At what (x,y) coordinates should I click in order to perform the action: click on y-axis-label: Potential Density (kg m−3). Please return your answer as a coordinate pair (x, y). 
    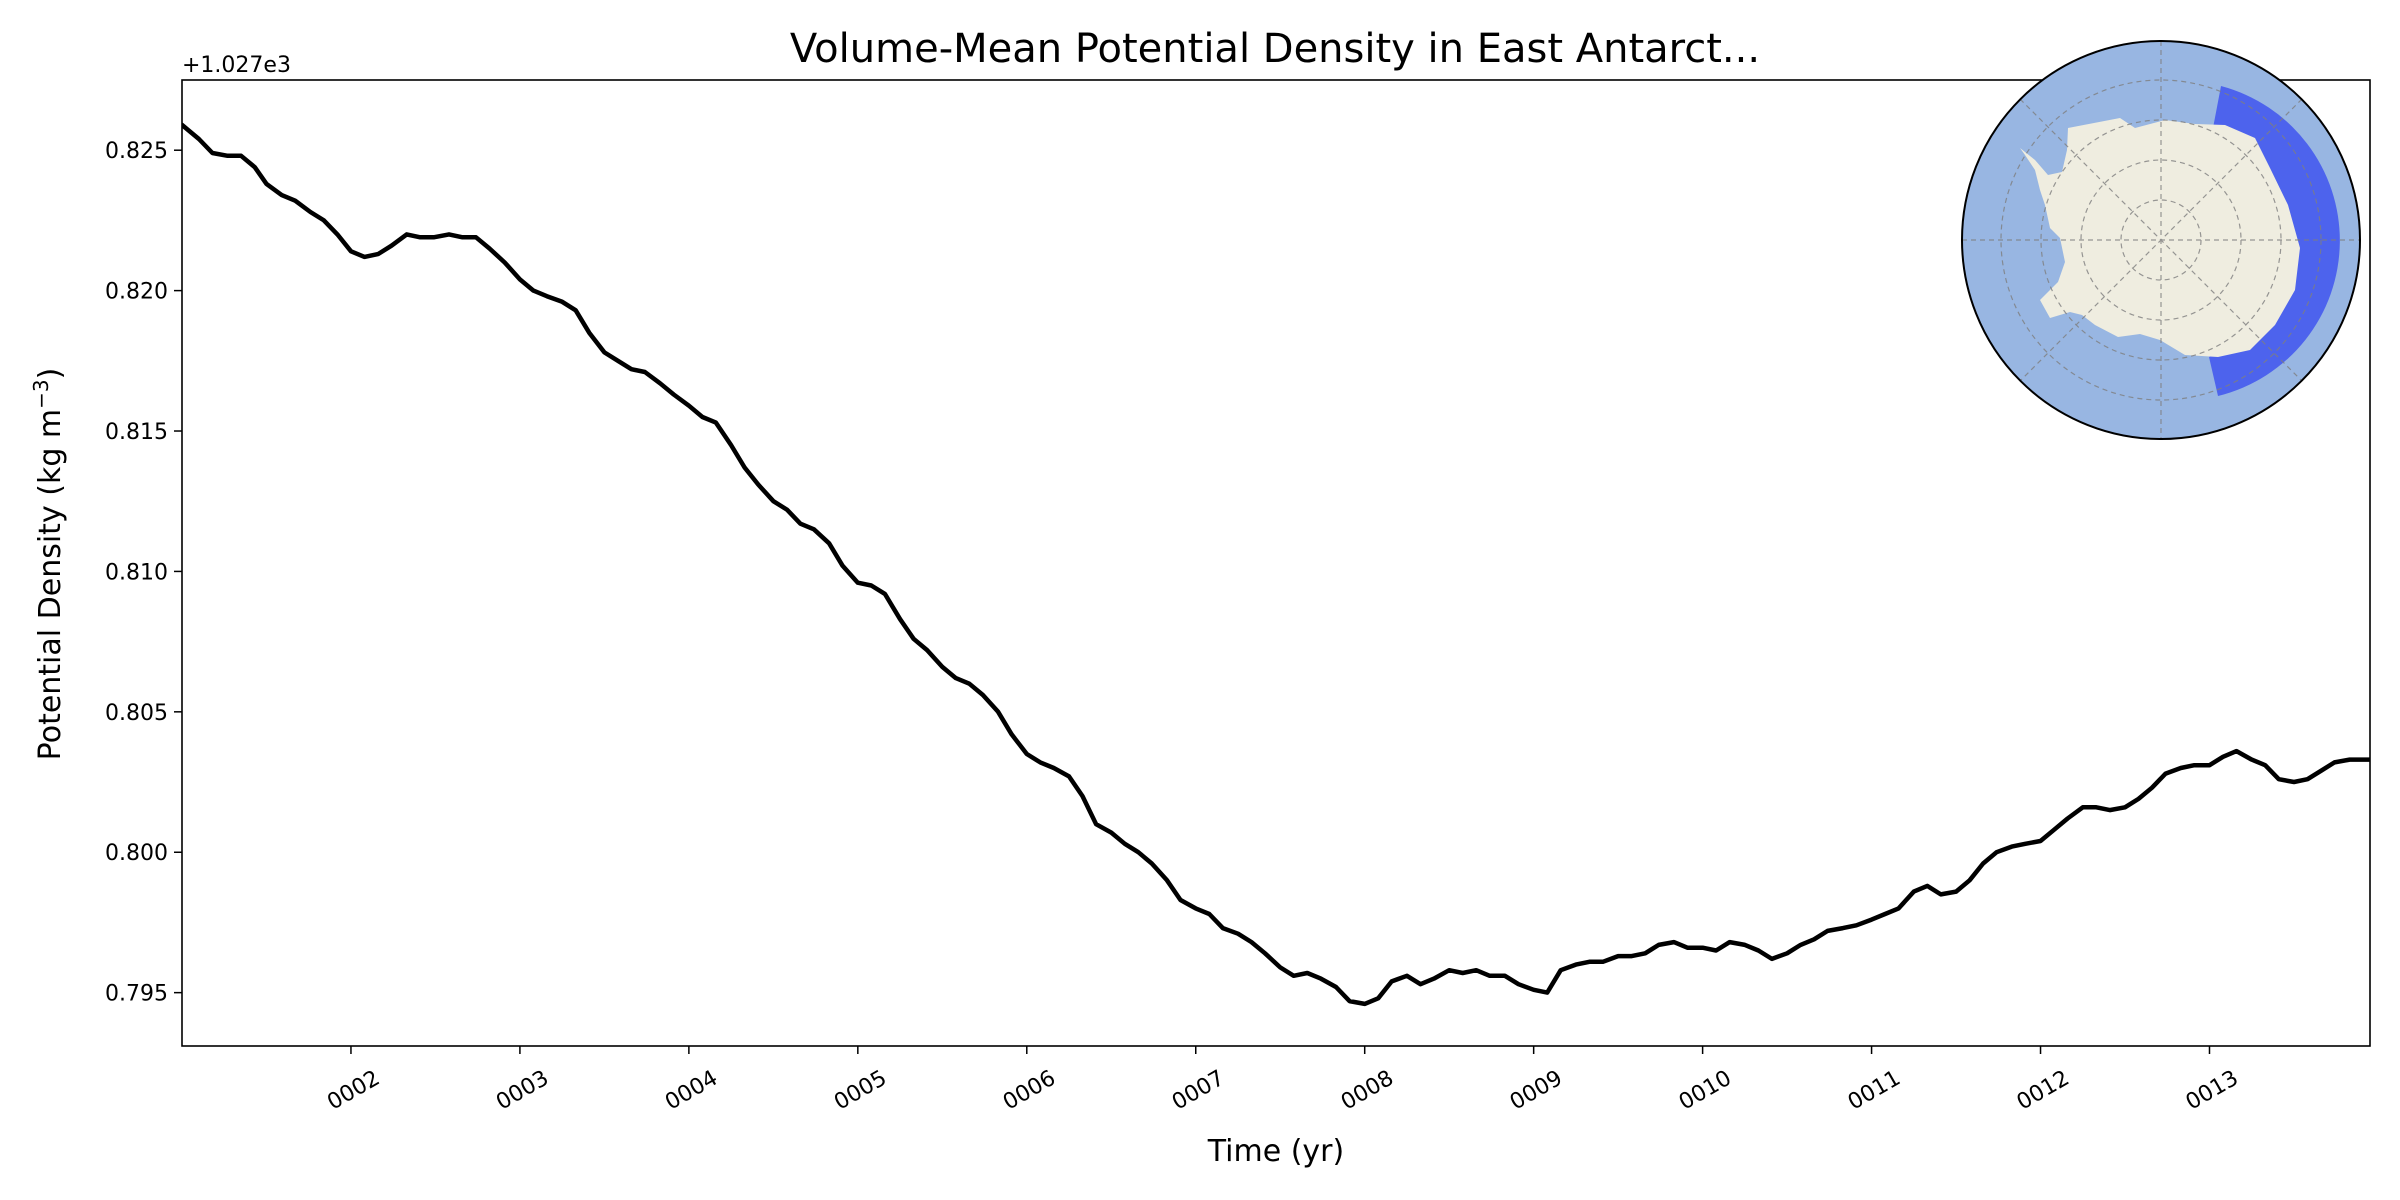
    Looking at the image, I should click on (48, 564).